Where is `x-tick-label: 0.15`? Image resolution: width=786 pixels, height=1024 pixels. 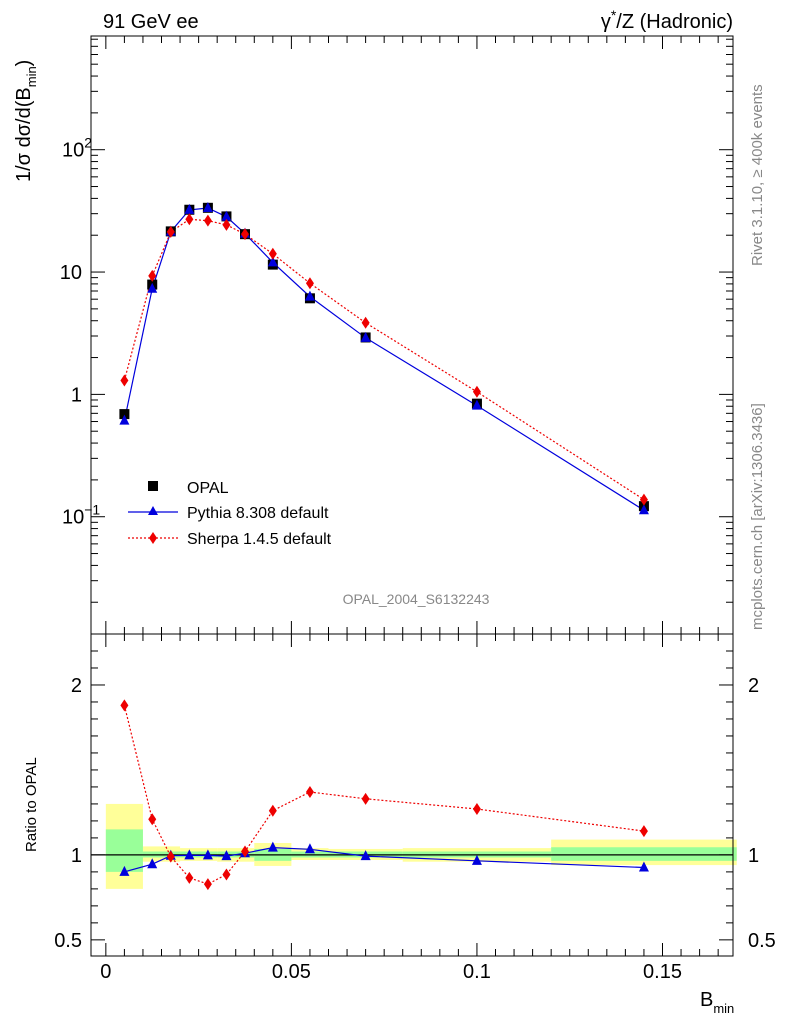
x-tick-label: 0.15 is located at coordinates (662, 972).